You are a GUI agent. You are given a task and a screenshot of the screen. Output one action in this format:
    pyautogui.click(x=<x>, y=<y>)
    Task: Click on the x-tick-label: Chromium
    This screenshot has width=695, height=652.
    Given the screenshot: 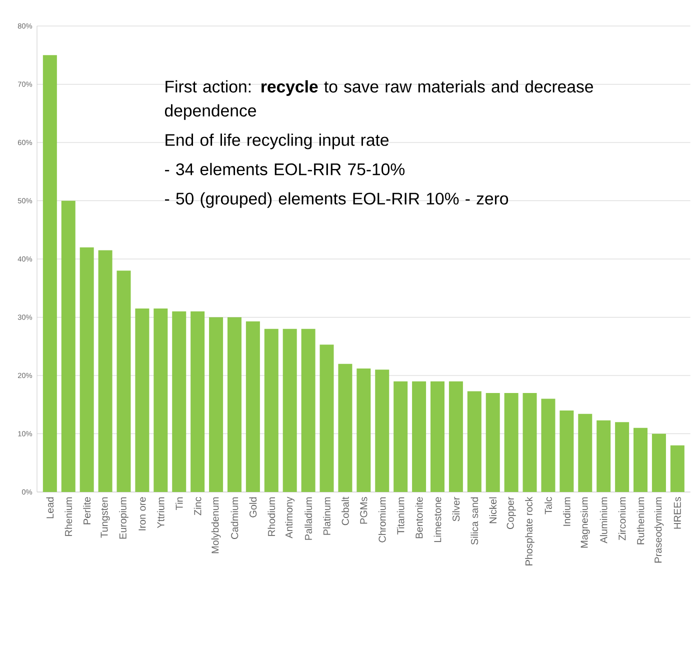 What is the action you would take?
    pyautogui.click(x=382, y=519)
    